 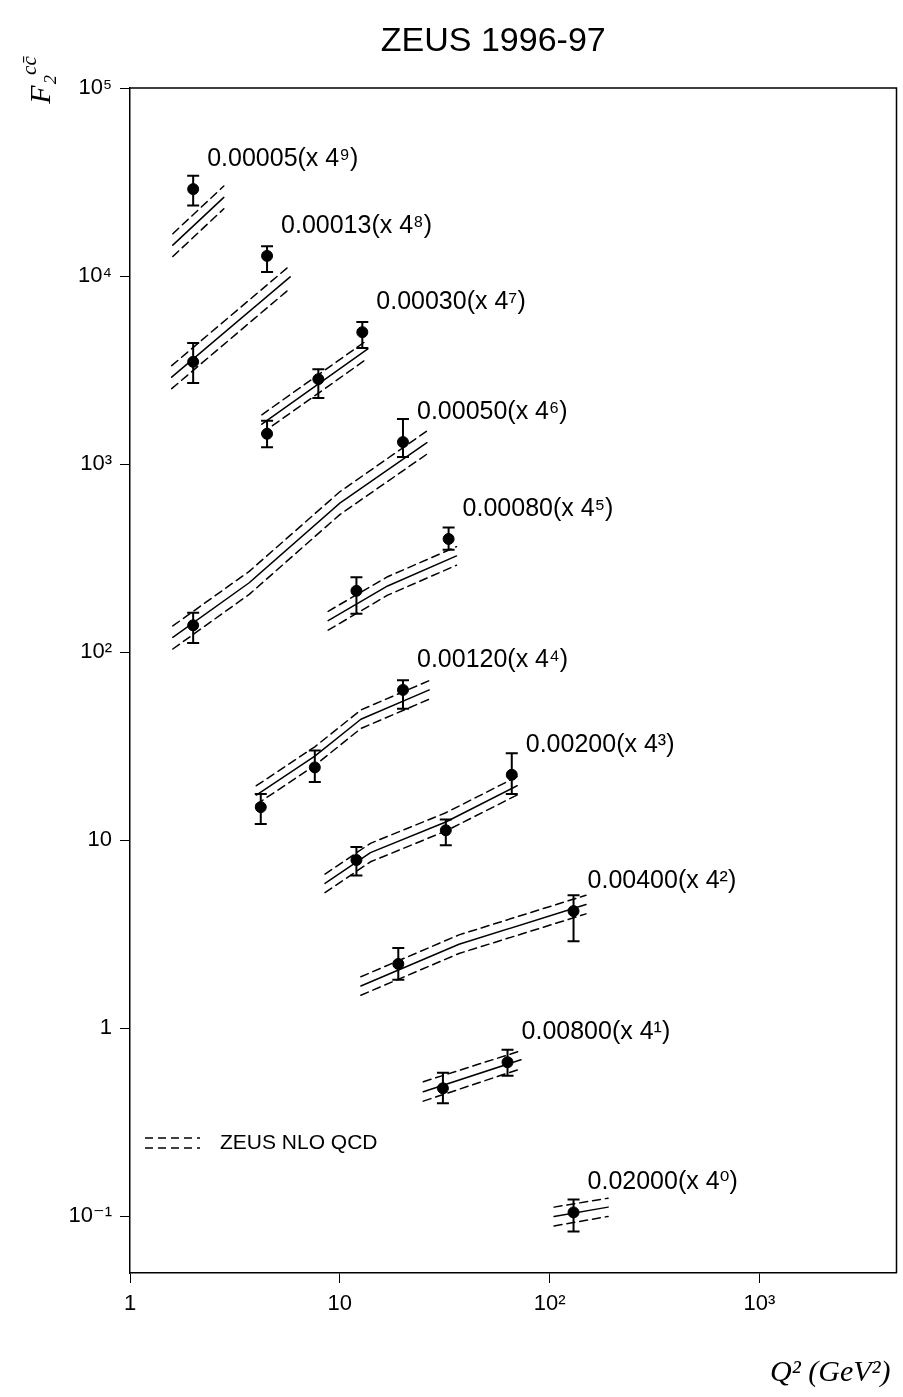 What do you see at coordinates (538, 506) in the screenshot?
I see `series-label: 0.00080(x 4⁵)` at bounding box center [538, 506].